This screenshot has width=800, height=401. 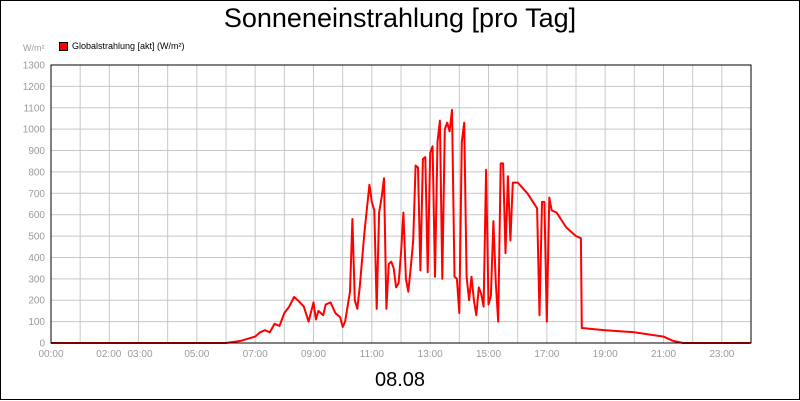 What do you see at coordinates (372, 354) in the screenshot?
I see `x-tick-label: 11:00` at bounding box center [372, 354].